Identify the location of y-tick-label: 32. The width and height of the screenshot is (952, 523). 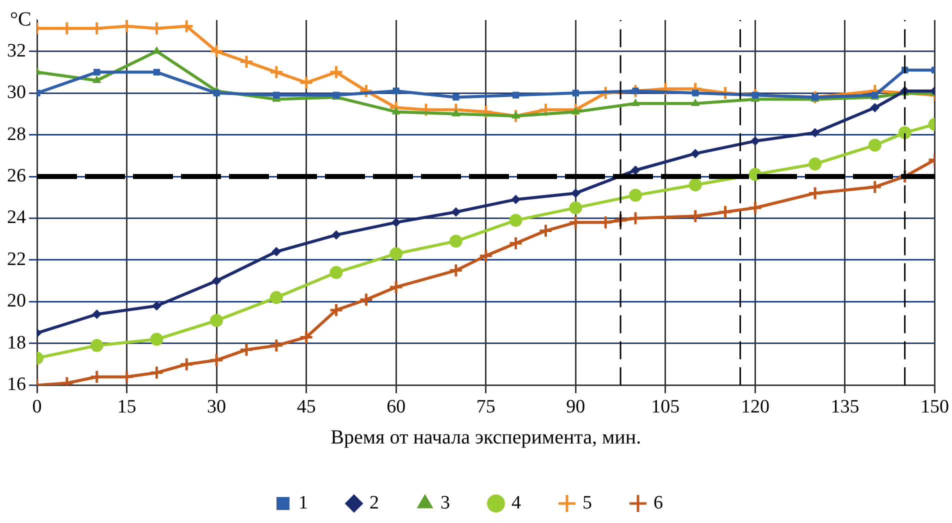
(16, 51).